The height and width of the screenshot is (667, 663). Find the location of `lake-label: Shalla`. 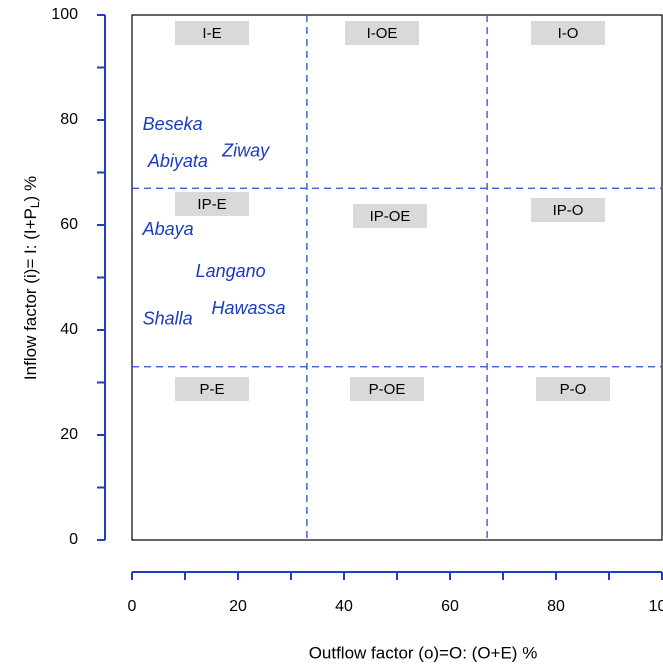

lake-label: Shalla is located at coordinates (168, 318).